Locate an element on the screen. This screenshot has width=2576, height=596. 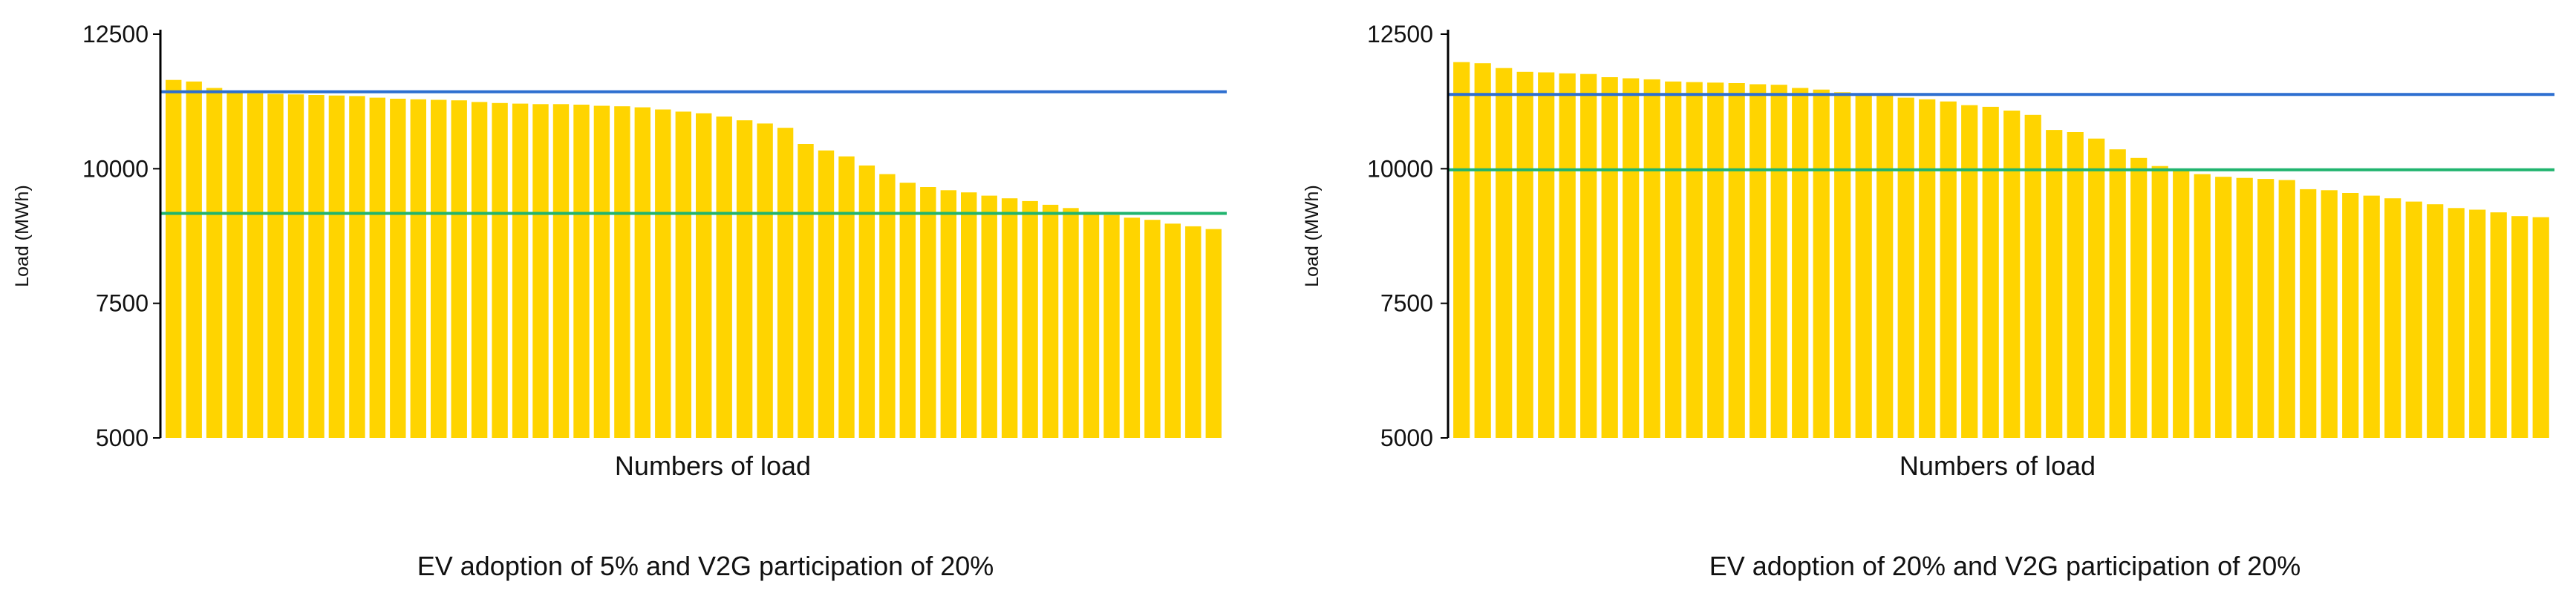
x-axis-label-1: Numbers of load is located at coordinates (713, 466).